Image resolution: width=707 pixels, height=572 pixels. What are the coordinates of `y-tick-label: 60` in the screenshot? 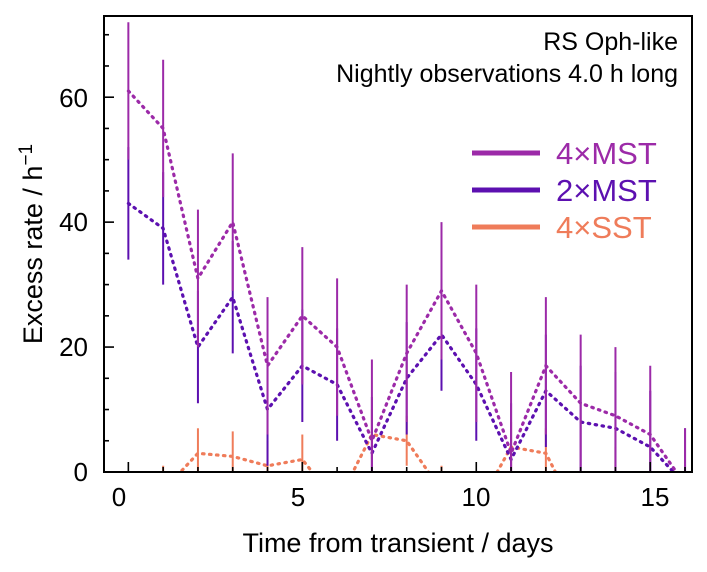 It's located at (73, 98).